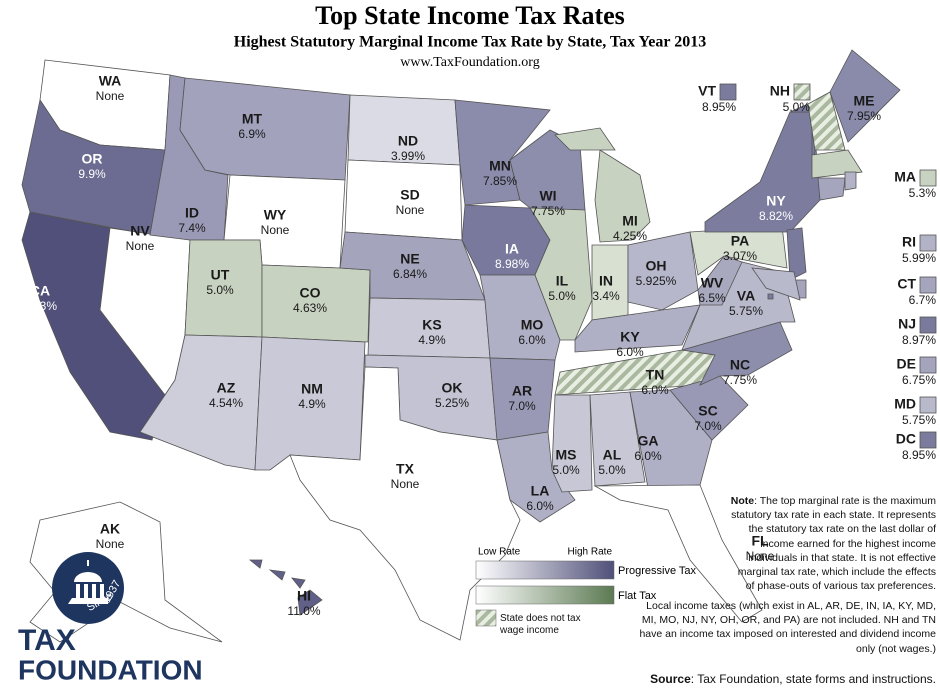 The image size is (940, 692). Describe the element at coordinates (500, 181) in the screenshot. I see `state-rate: 7.85%` at that location.